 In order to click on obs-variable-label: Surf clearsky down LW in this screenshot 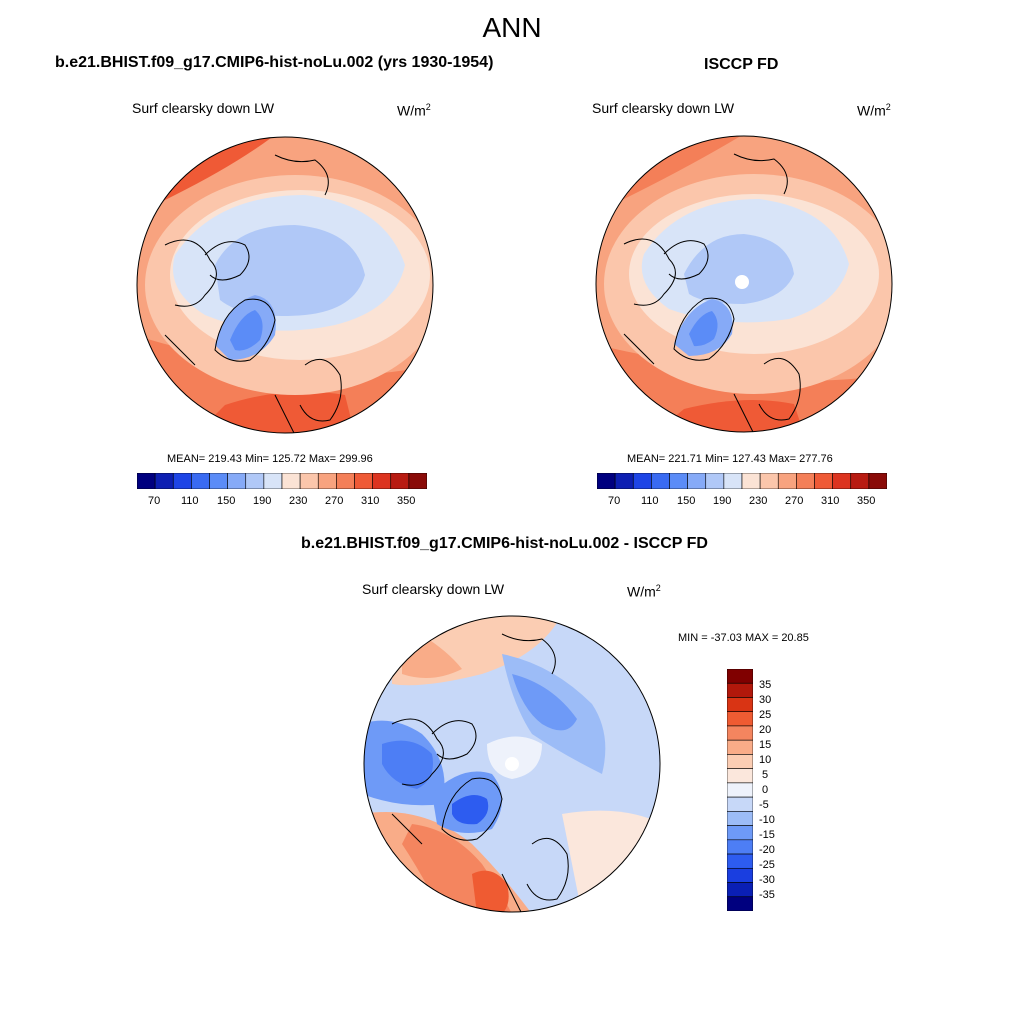, I will do `click(663, 108)`.